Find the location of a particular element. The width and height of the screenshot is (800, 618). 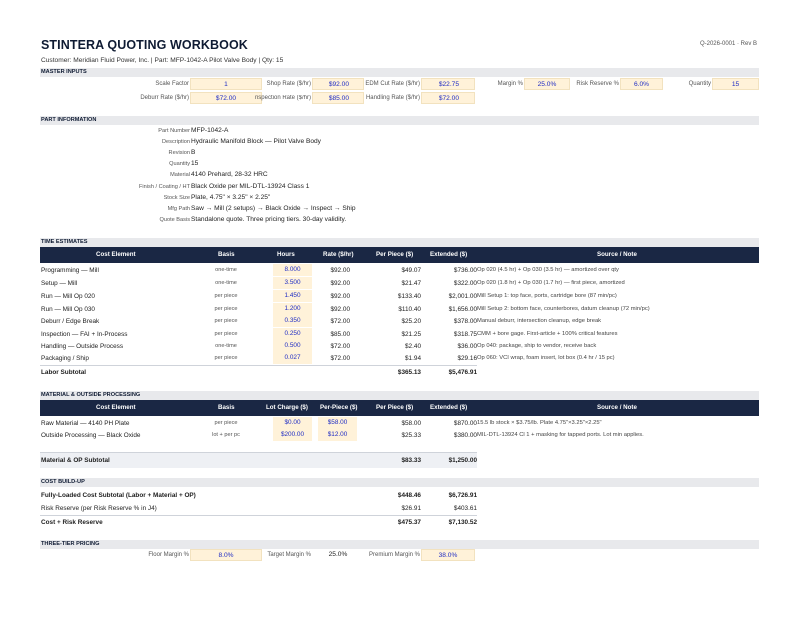

floor-margin-label: Floor Margin % is located at coordinates (168, 555).